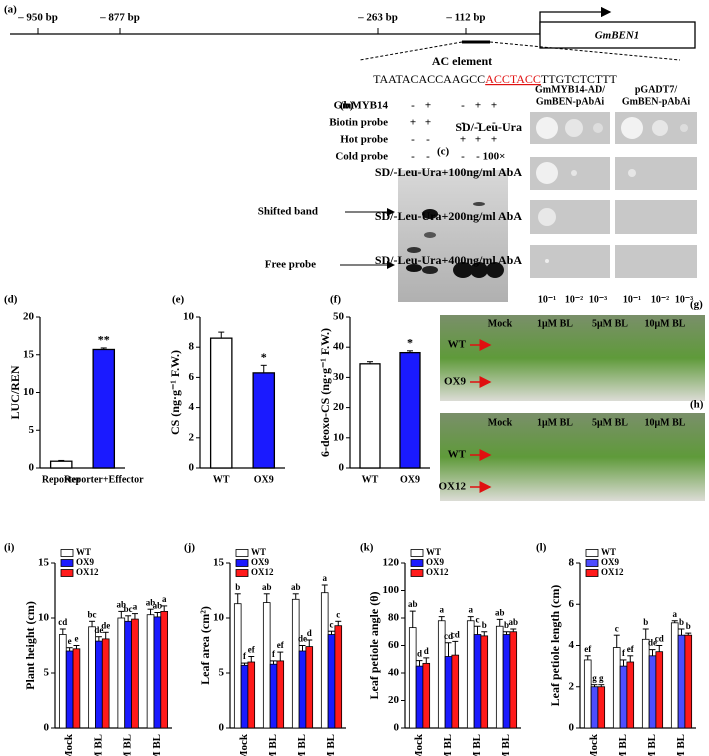  What do you see at coordinates (377, 18) in the screenshot?
I see `position-label: – 263 bp` at bounding box center [377, 18].